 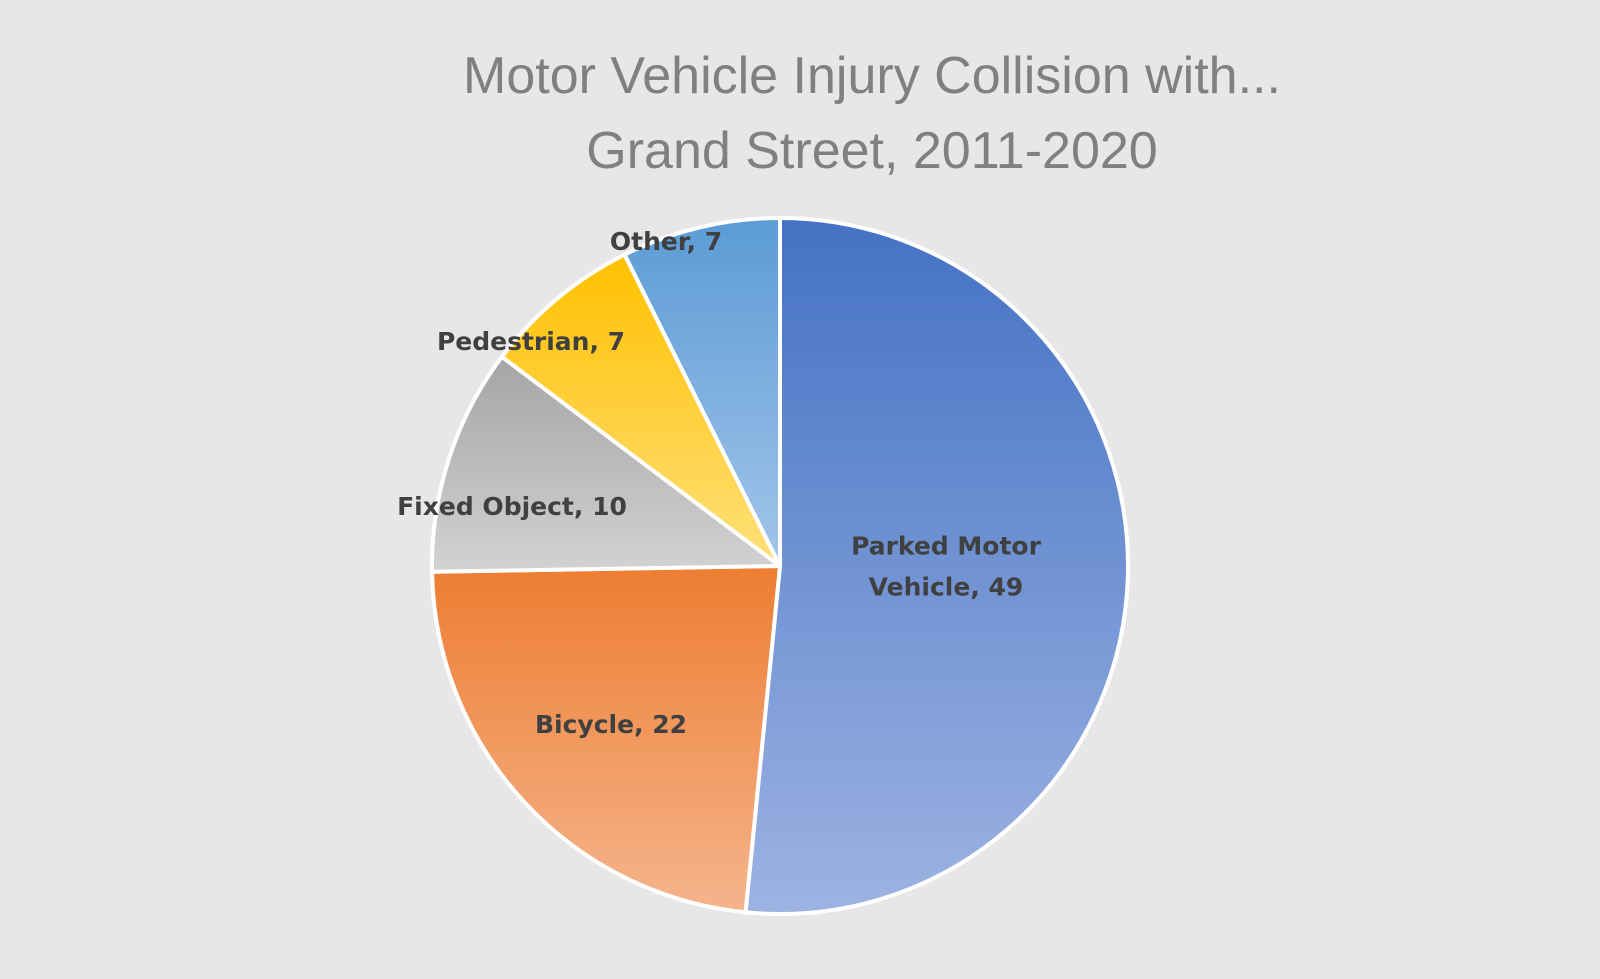 What do you see at coordinates (606, 739) in the screenshot?
I see `pie-slice-bicycle` at bounding box center [606, 739].